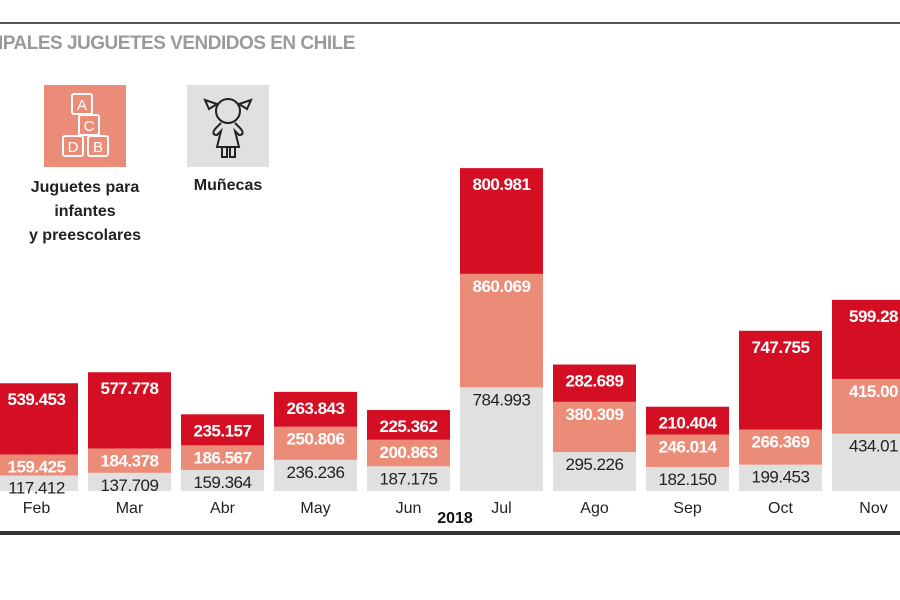  I want to click on data-label-salmon: 250.806, so click(316, 439).